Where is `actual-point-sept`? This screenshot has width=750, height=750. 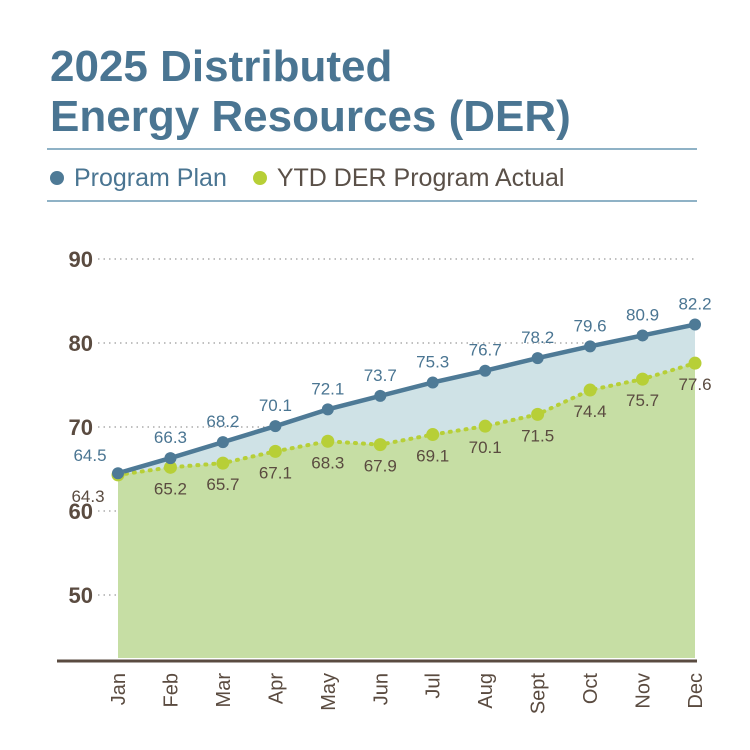
actual-point-sept is located at coordinates (538, 414).